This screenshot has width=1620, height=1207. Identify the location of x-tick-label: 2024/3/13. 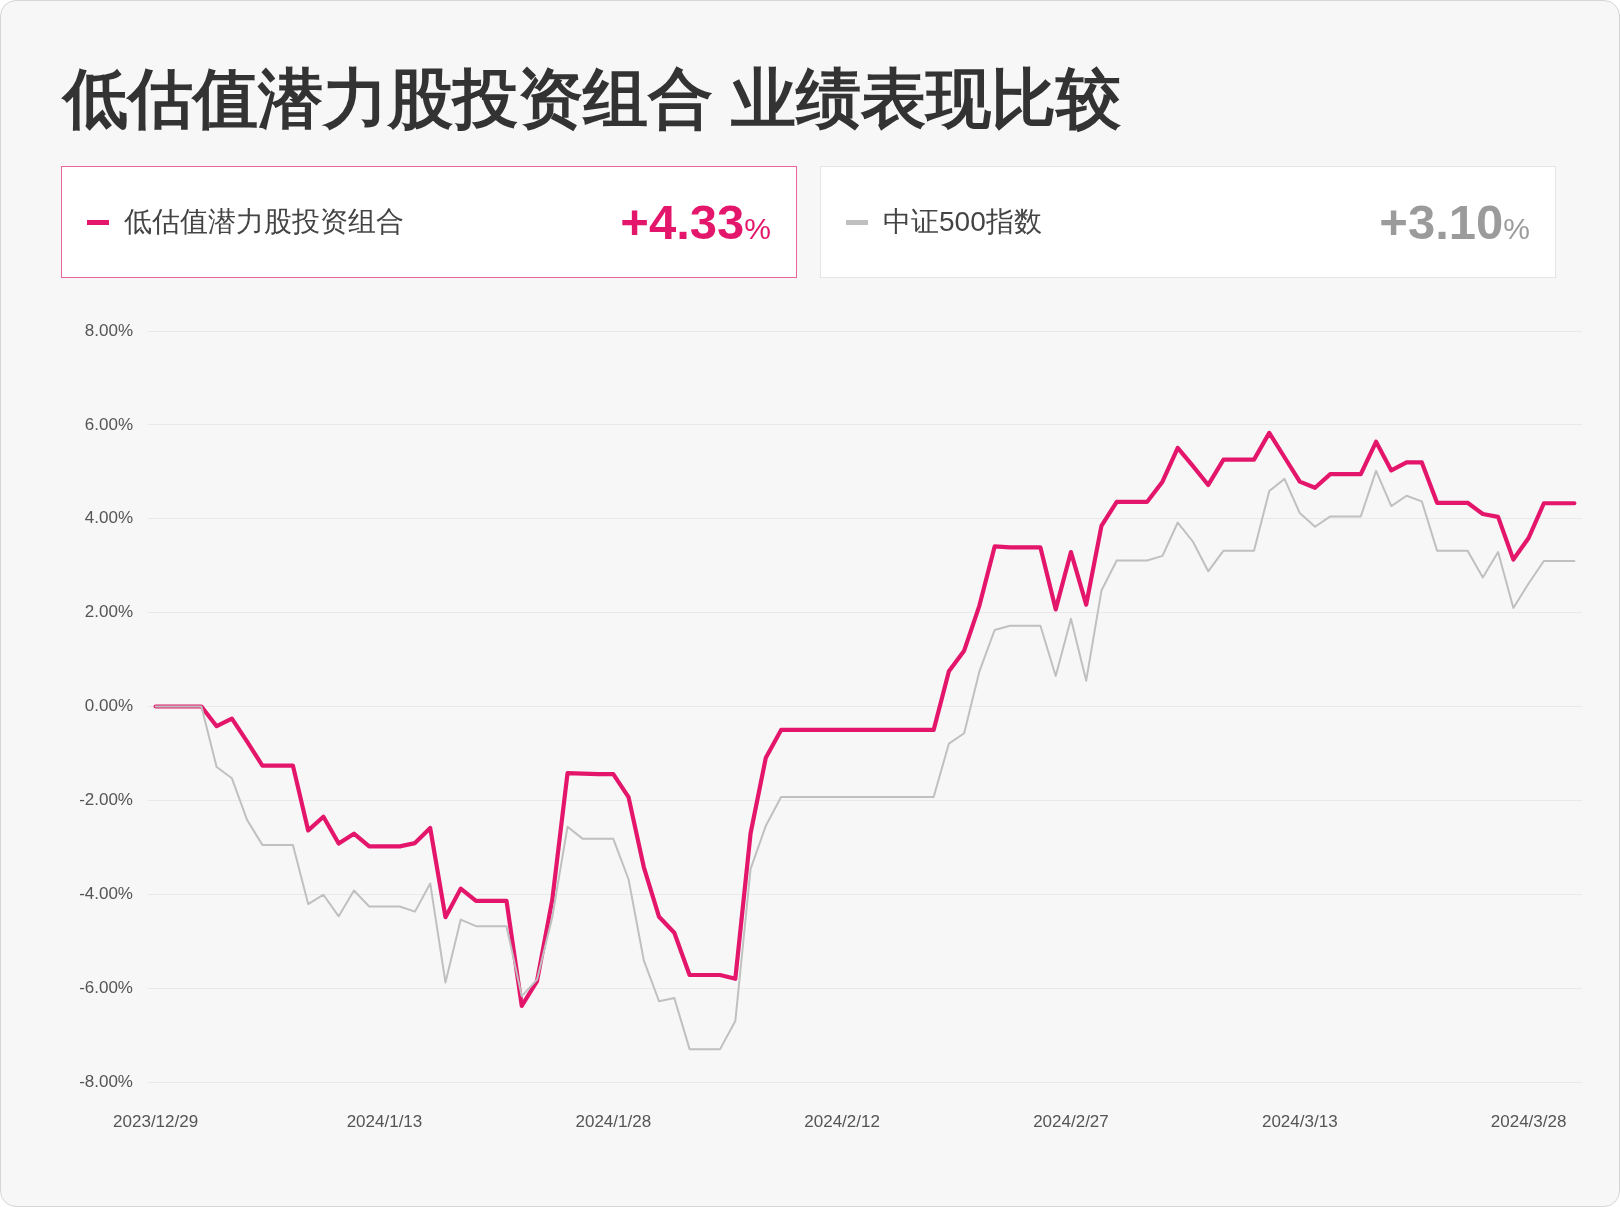
(1299, 1121).